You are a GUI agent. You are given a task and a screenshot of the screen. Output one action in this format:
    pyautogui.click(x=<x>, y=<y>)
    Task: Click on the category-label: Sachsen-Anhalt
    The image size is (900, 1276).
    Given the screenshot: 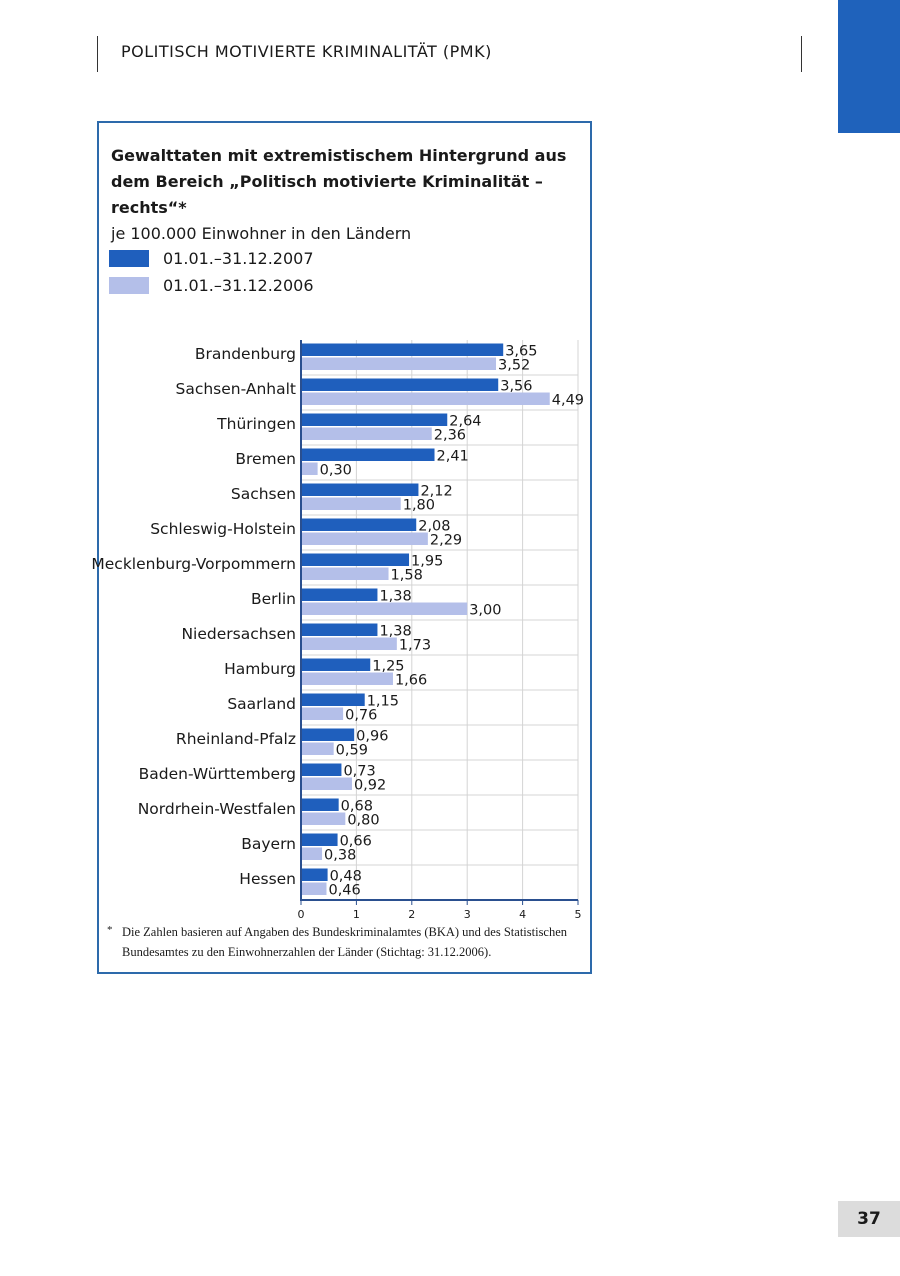 What is the action you would take?
    pyautogui.click(x=235, y=389)
    